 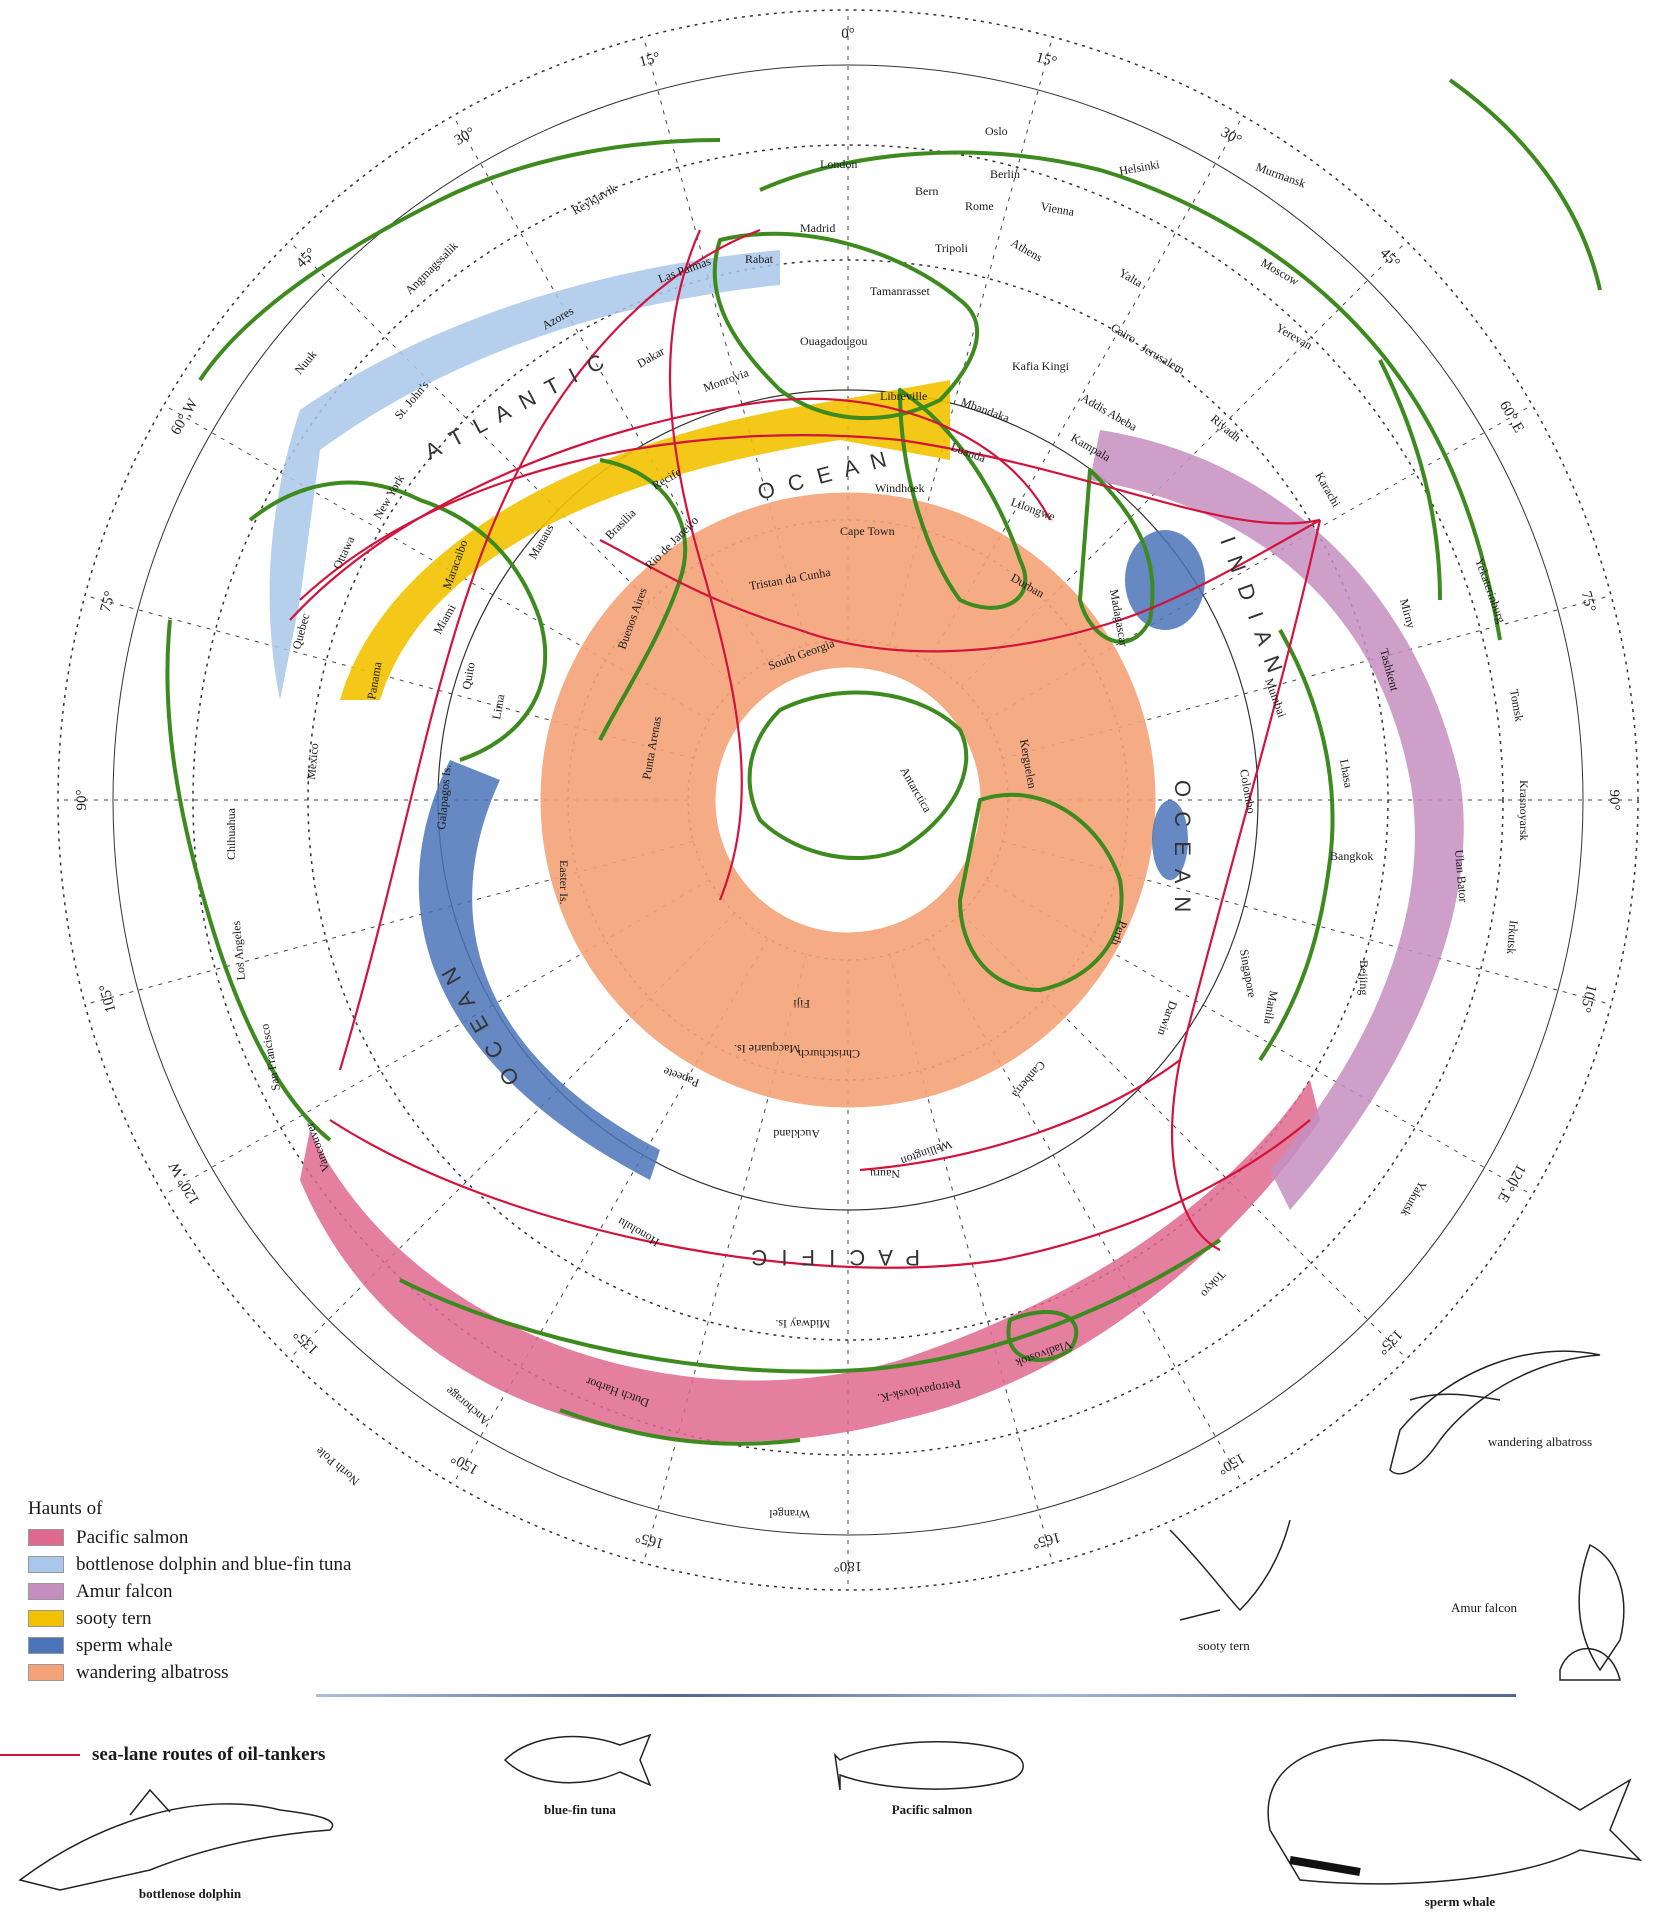 What do you see at coordinates (817, 228) in the screenshot?
I see `place-label: Madrid` at bounding box center [817, 228].